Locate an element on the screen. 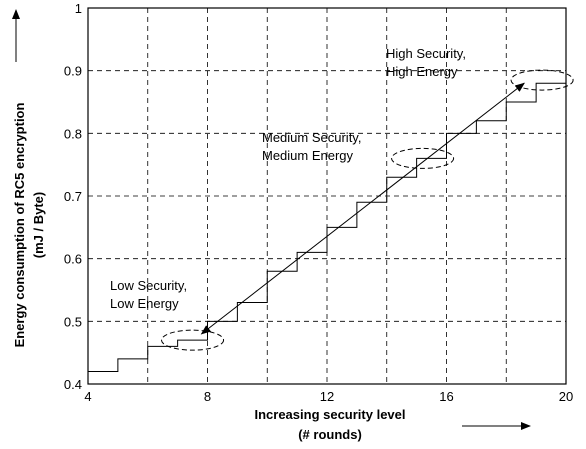 The image size is (586, 449). x-tick-label: 12 is located at coordinates (327, 396).